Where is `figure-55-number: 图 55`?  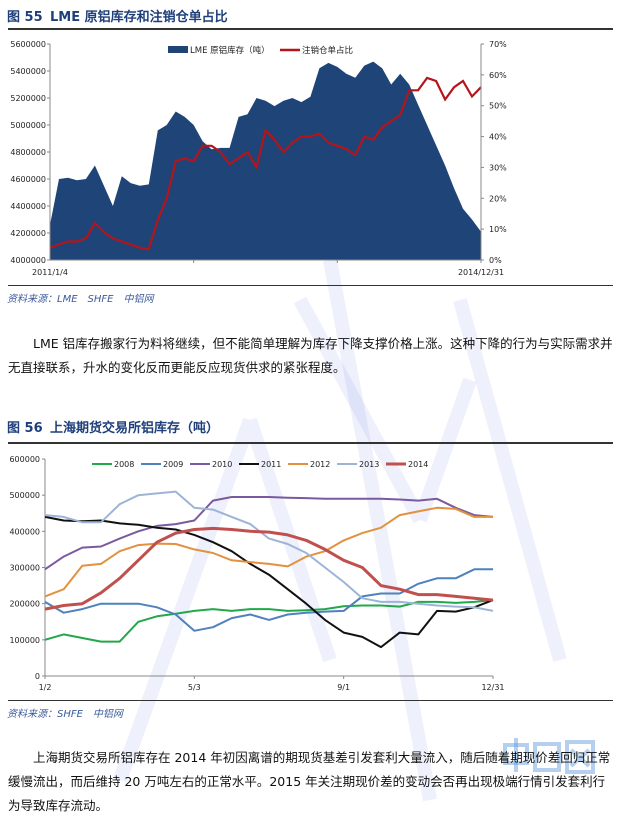
figure-55-number: 图 55 is located at coordinates (25, 17).